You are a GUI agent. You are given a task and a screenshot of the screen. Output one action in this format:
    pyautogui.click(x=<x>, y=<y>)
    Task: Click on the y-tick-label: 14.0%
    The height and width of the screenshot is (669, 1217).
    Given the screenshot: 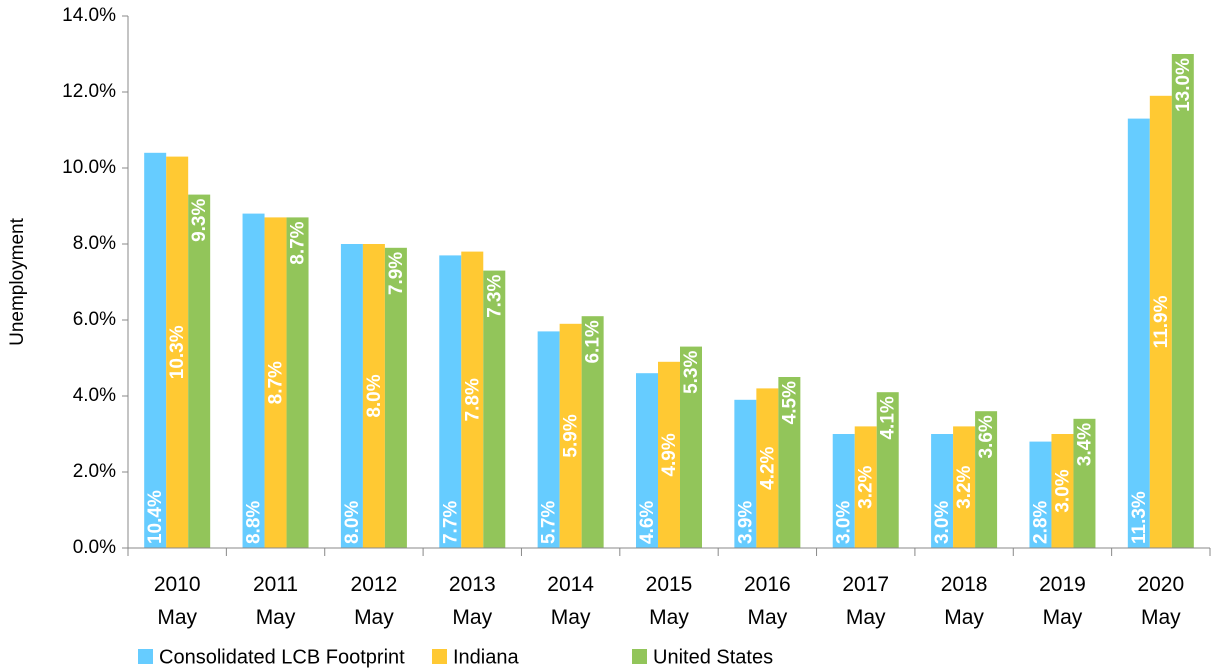 What is the action you would take?
    pyautogui.click(x=89, y=15)
    